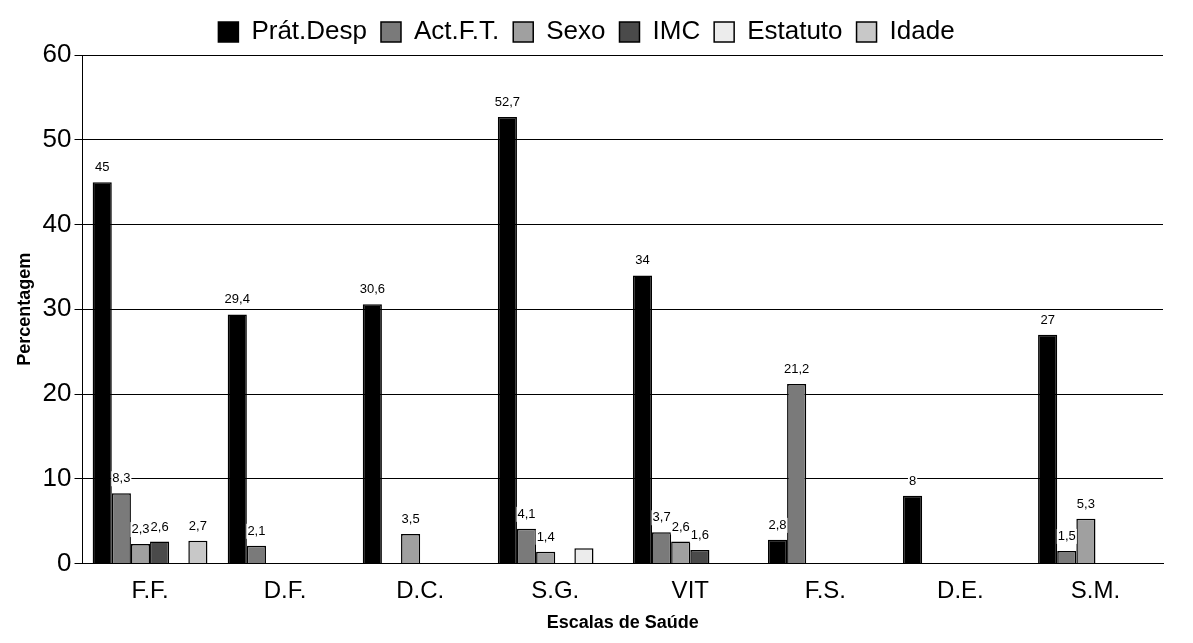 The width and height of the screenshot is (1193, 643). Describe the element at coordinates (699, 535) in the screenshot. I see `data-label: 1,6` at that location.